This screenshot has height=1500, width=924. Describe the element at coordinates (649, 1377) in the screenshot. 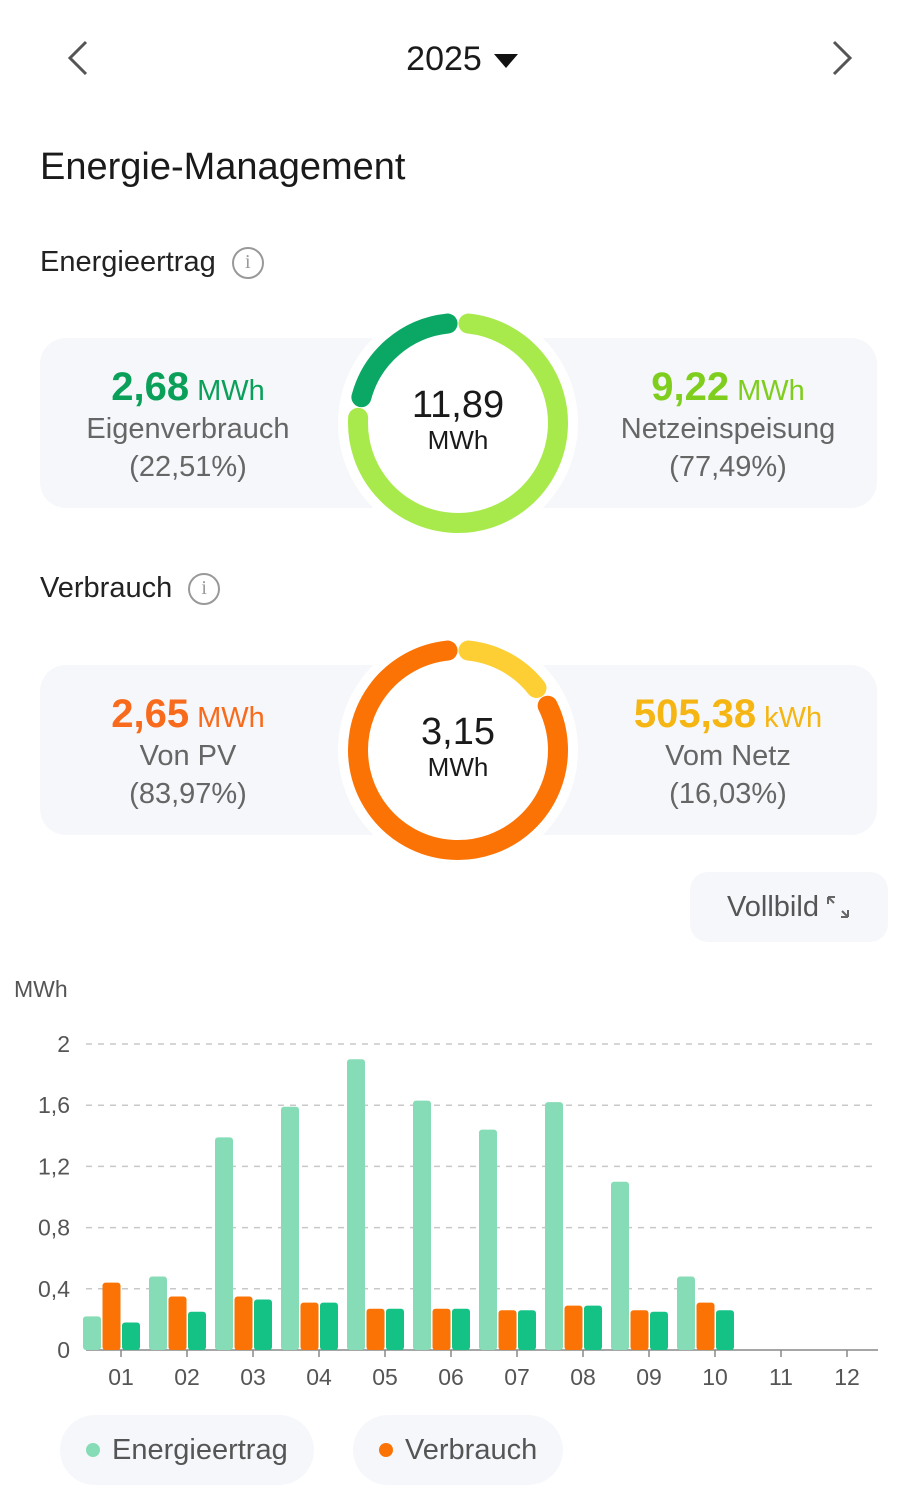

I see `x-tick-label: 09` at that location.